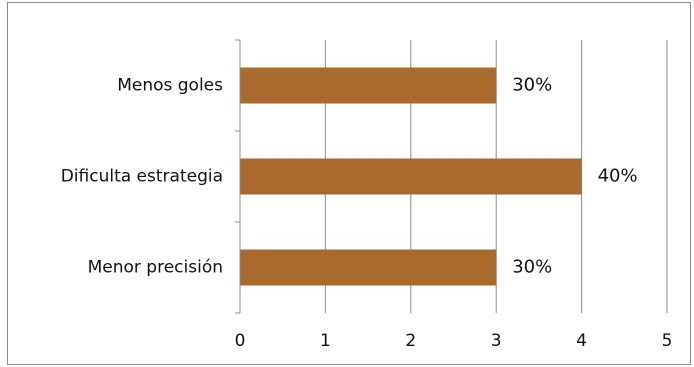  What do you see at coordinates (667, 341) in the screenshot?
I see `x-tick-label: 5` at bounding box center [667, 341].